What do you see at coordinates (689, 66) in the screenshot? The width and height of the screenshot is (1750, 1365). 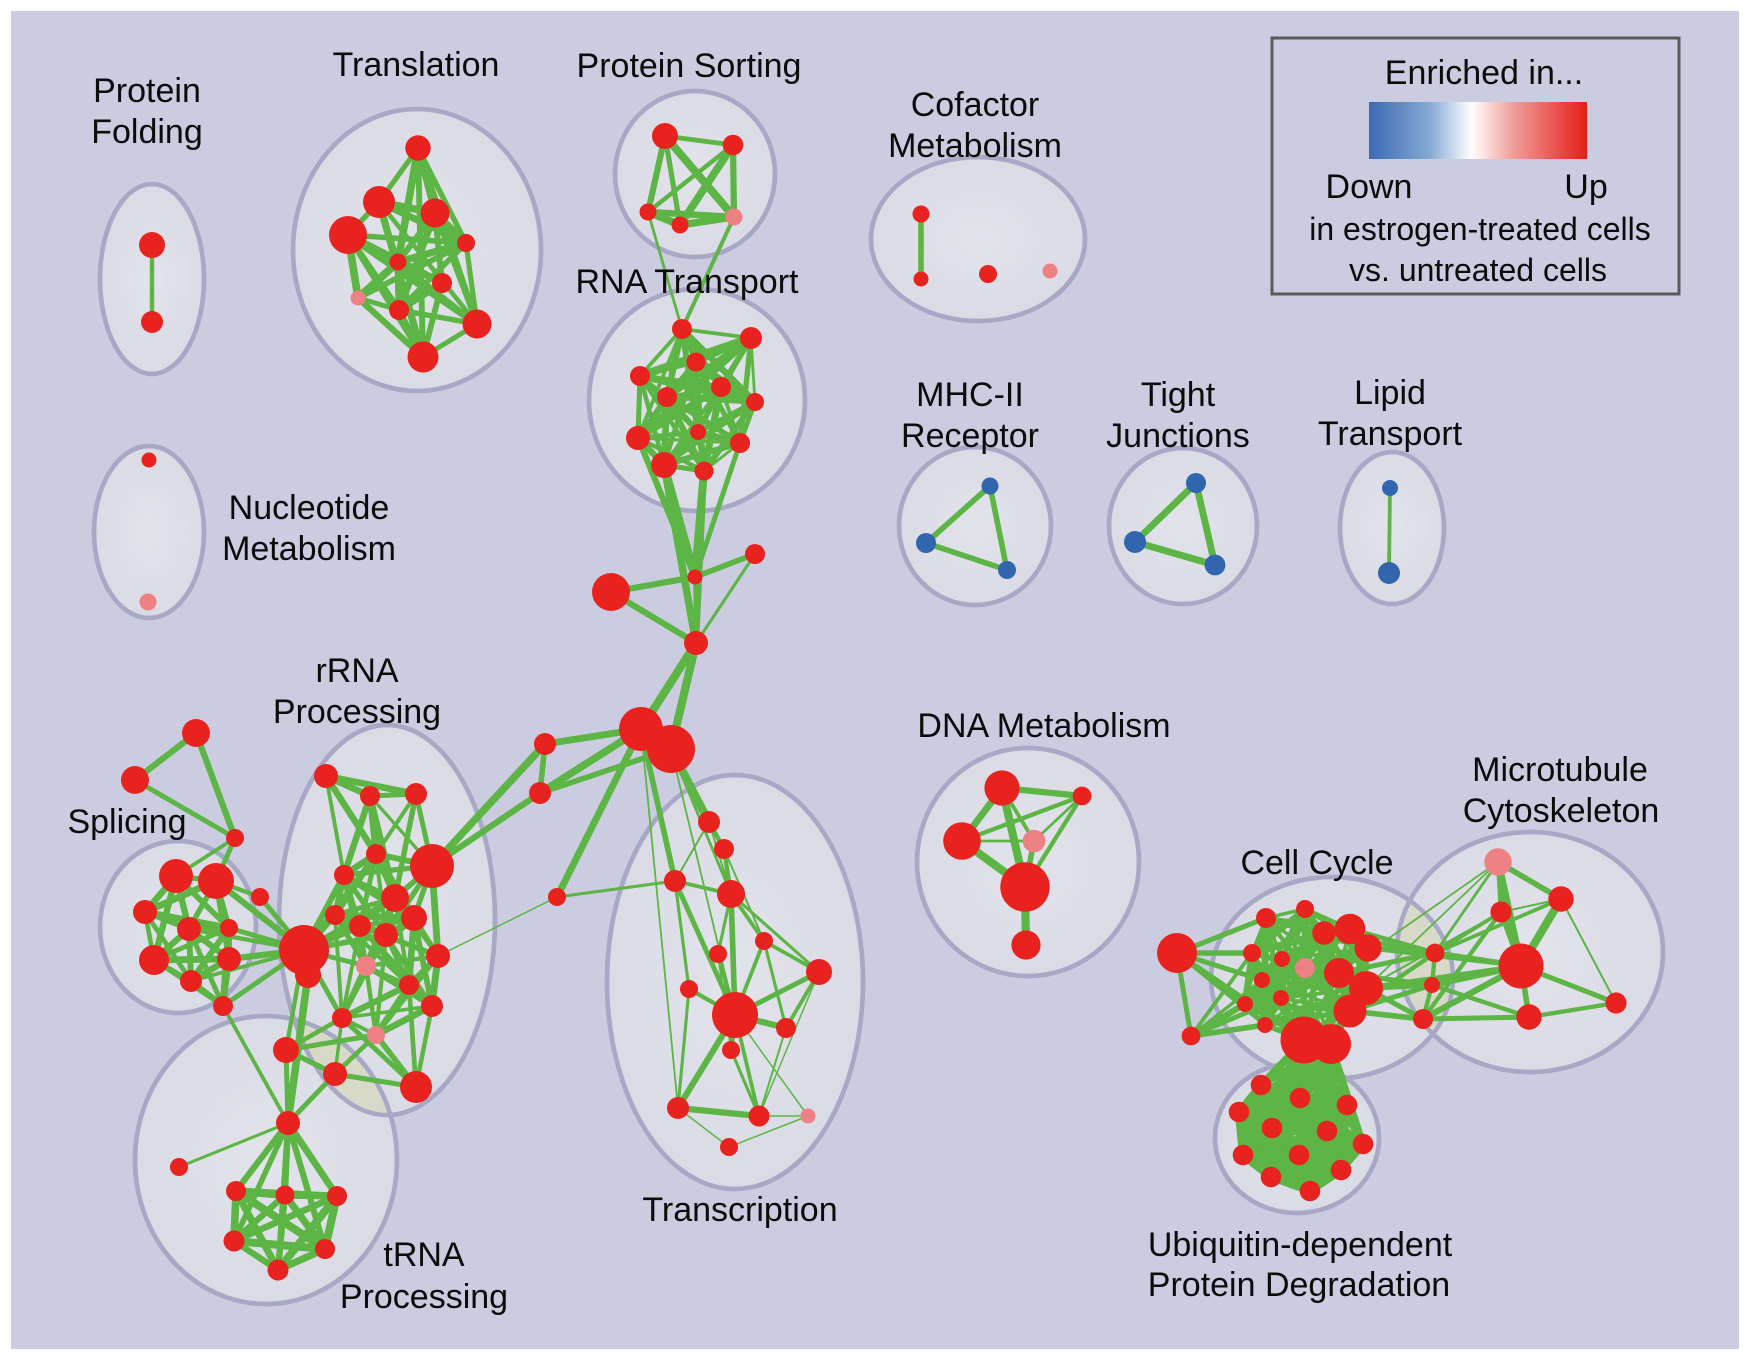 I see `svg-text: Protein Sorting` at bounding box center [689, 66].